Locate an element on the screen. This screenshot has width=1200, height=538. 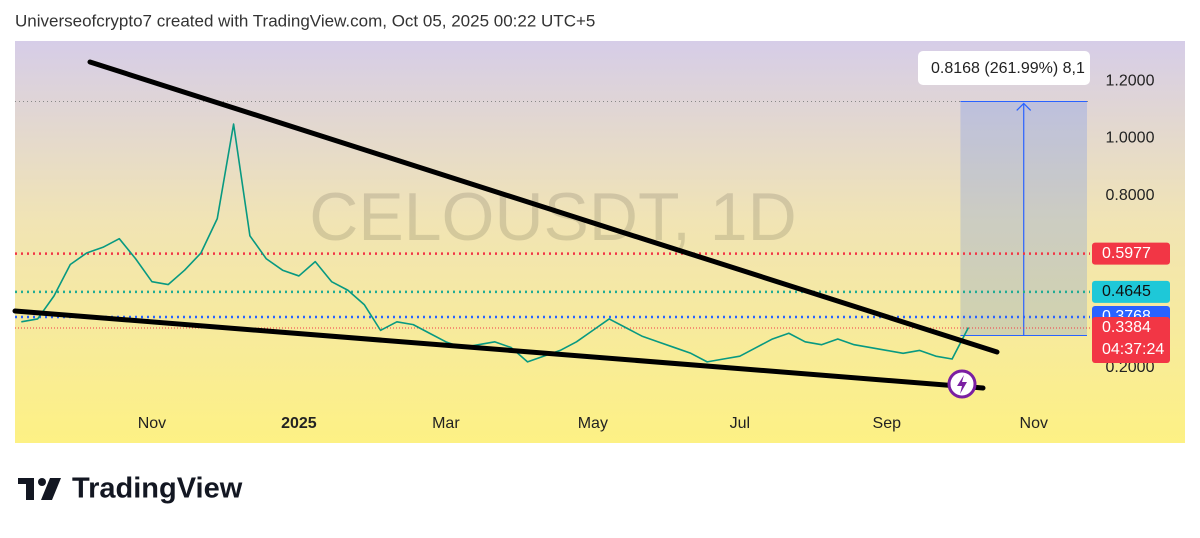
x-tick-label: Sep is located at coordinates (887, 423).